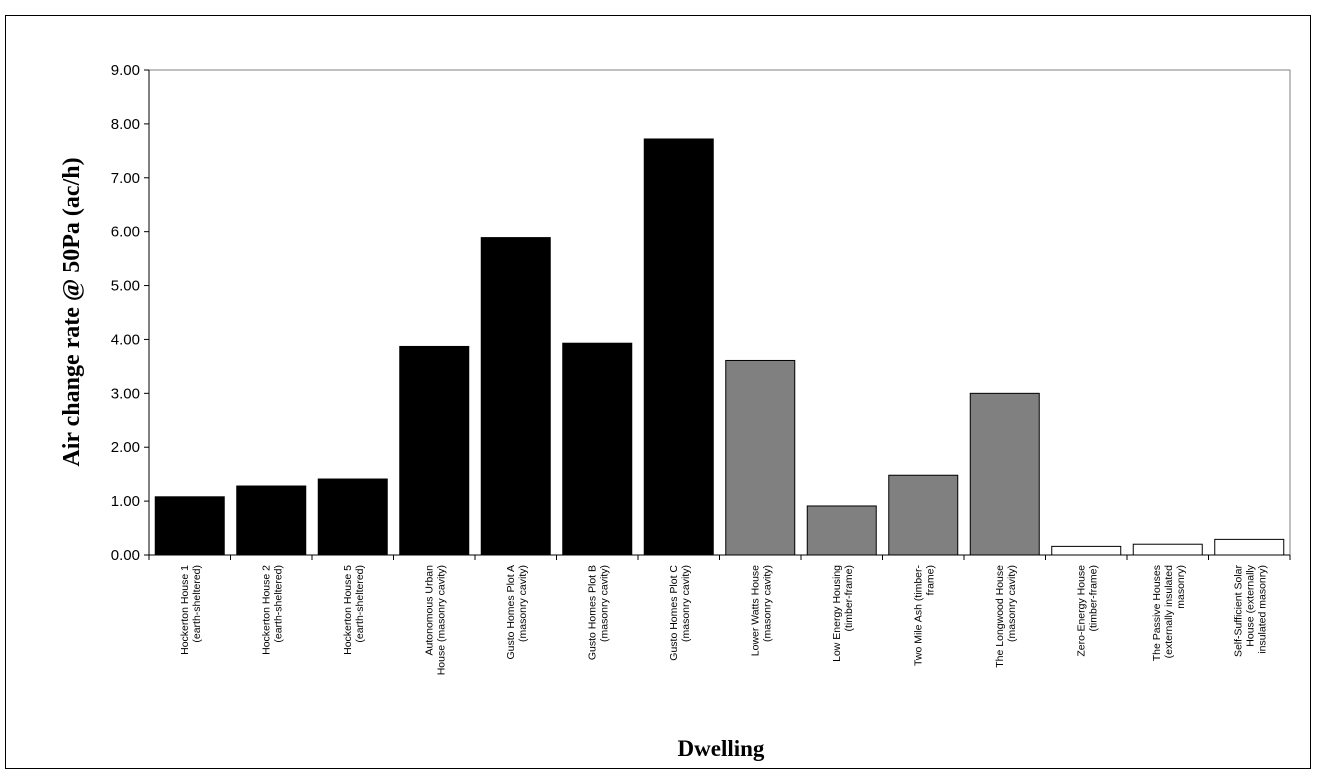 The image size is (1320, 776). What do you see at coordinates (125, 178) in the screenshot?
I see `y-tick-label: 7.00` at bounding box center [125, 178].